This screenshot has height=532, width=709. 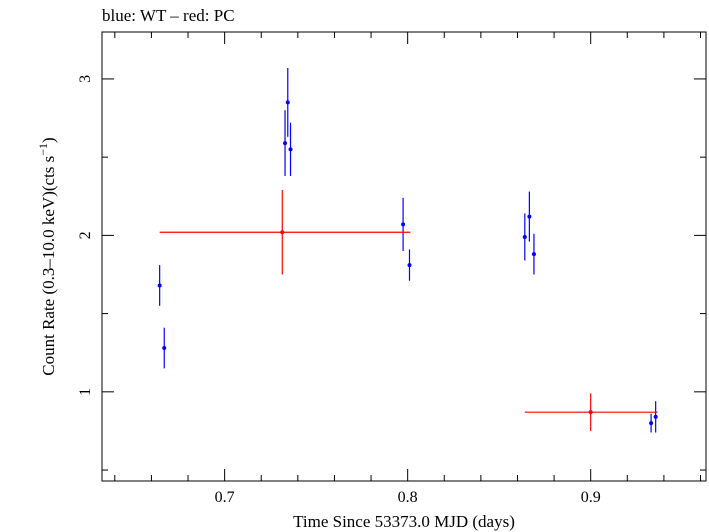 I want to click on y-axis-label: Count Rate (0.3–10.0 keV)(cts s−1), so click(x=47, y=256).